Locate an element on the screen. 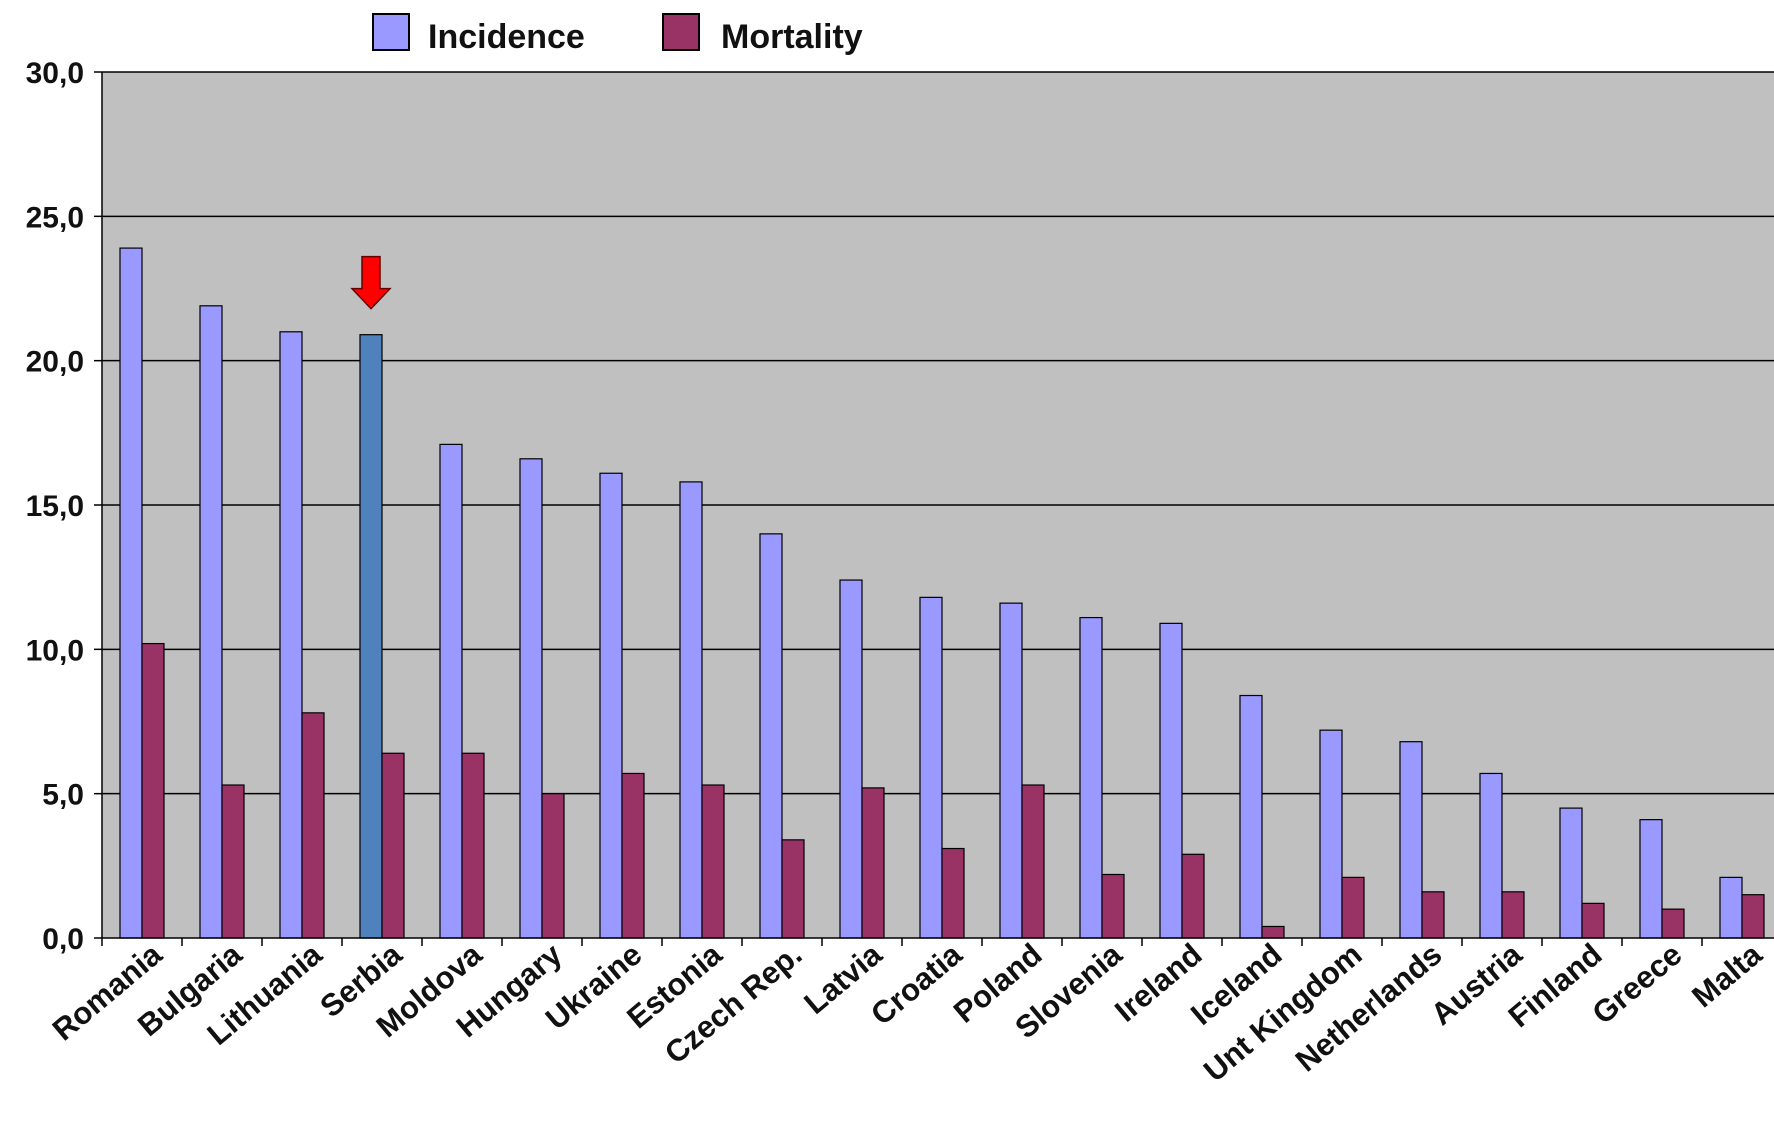 The width and height of the screenshot is (1774, 1136). bar-mortality-bulgaria is located at coordinates (233, 861).